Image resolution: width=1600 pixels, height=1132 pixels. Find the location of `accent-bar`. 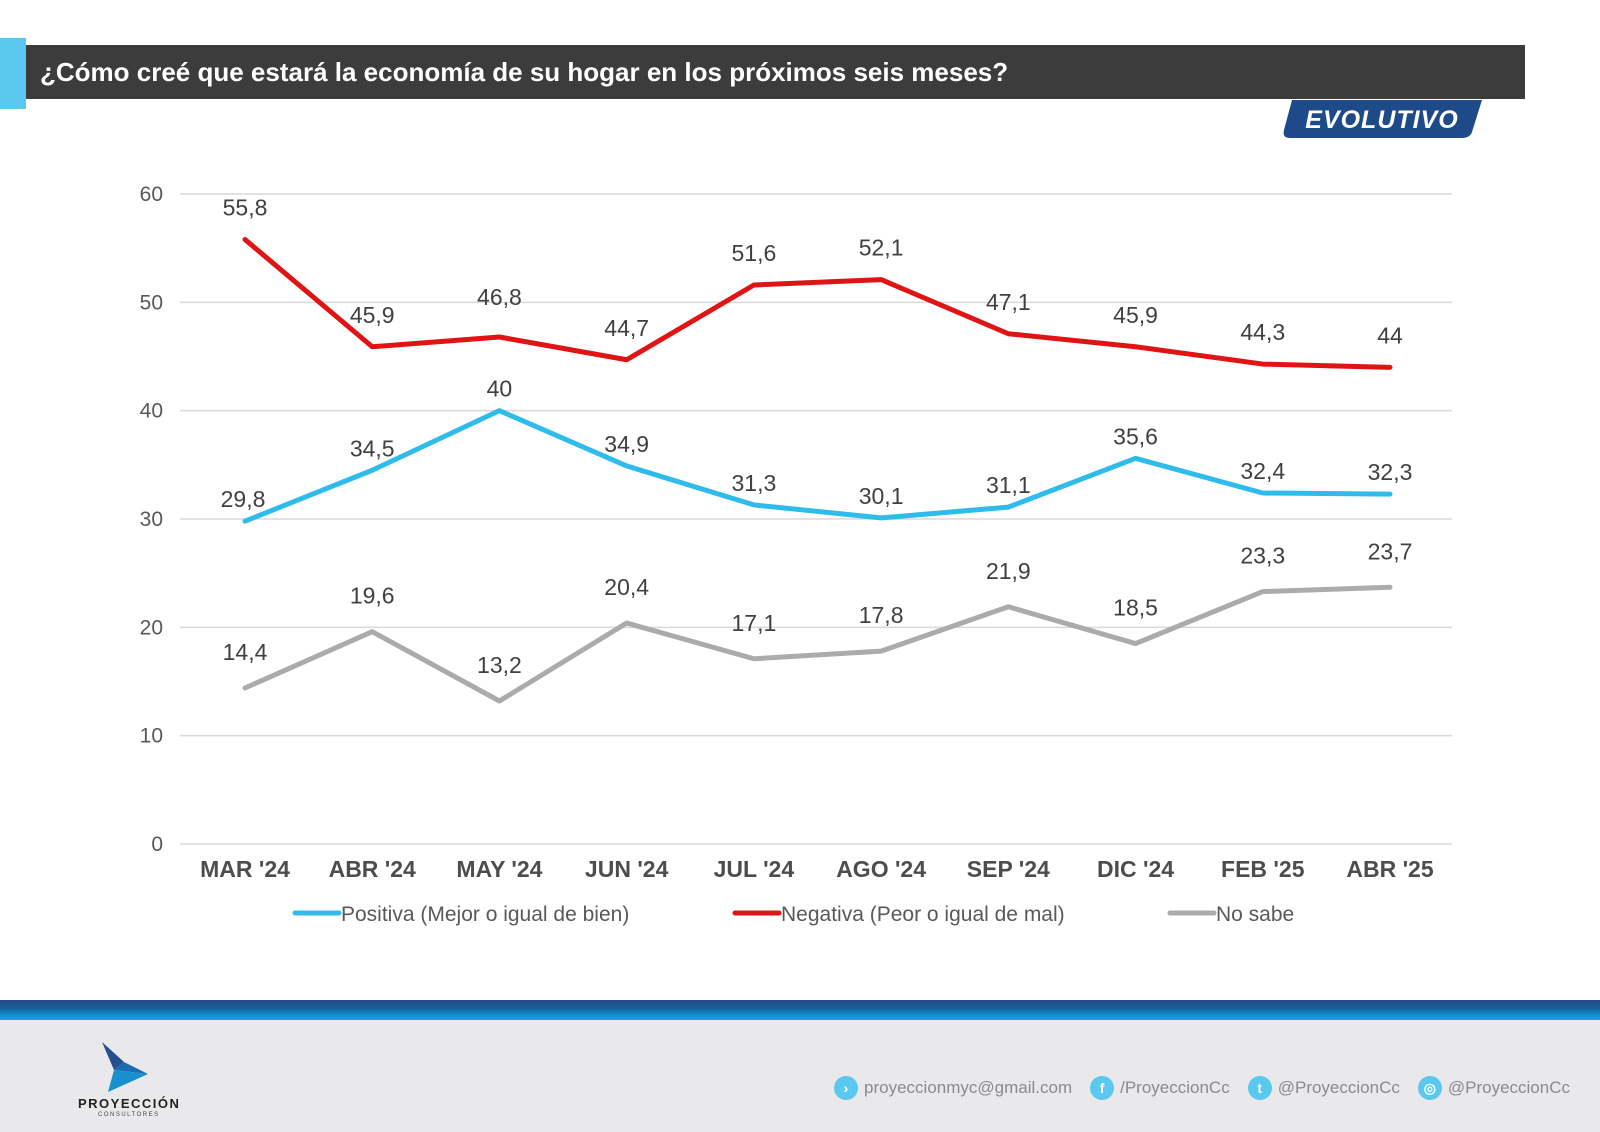

accent-bar is located at coordinates (13, 73).